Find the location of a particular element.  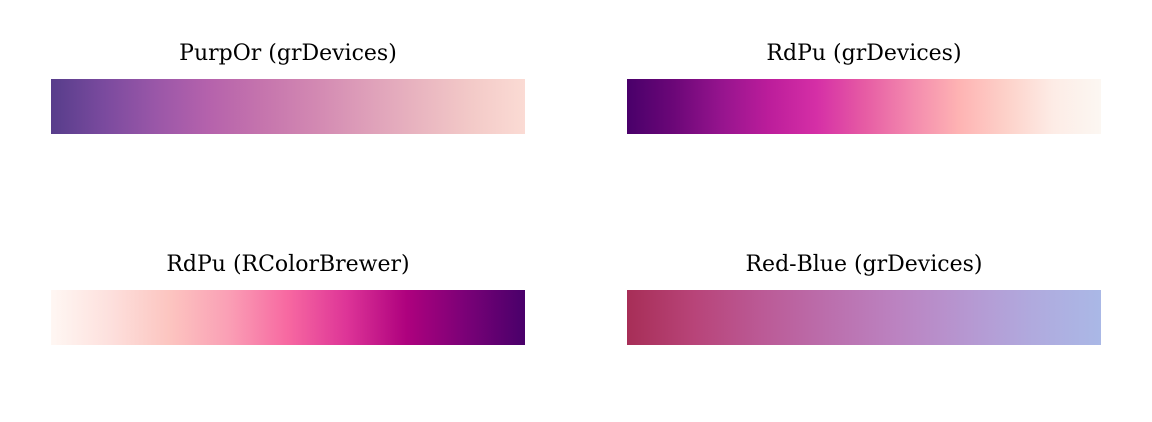

palette-panel-rdpu-rcolorbrewer: RdPu (RColorBrewer) is located at coordinates (288, 296).